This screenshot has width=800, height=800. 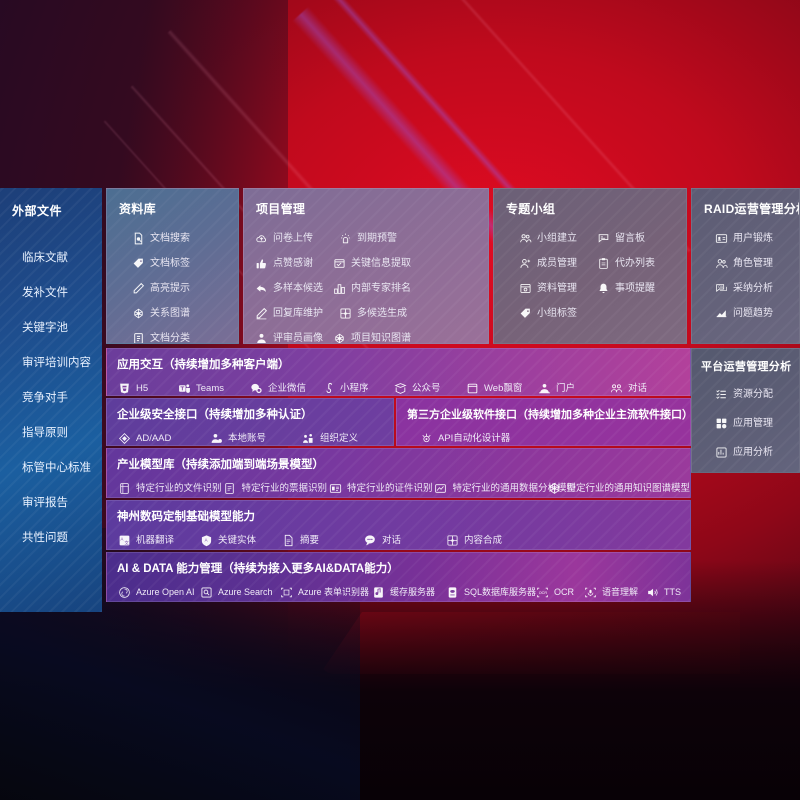 I want to click on item-h5: H5, so click(x=147, y=385).